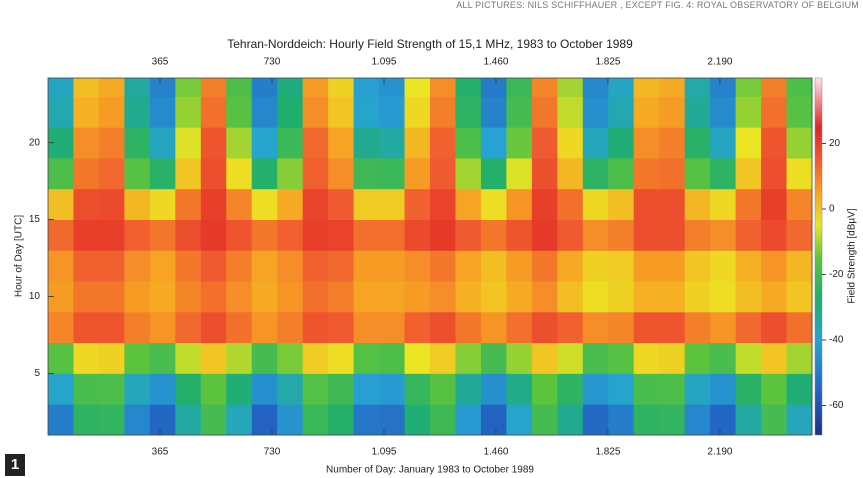 This screenshot has height=478, width=863. Describe the element at coordinates (495, 62) in the screenshot. I see `x-tick-label-top: 1.460` at that location.